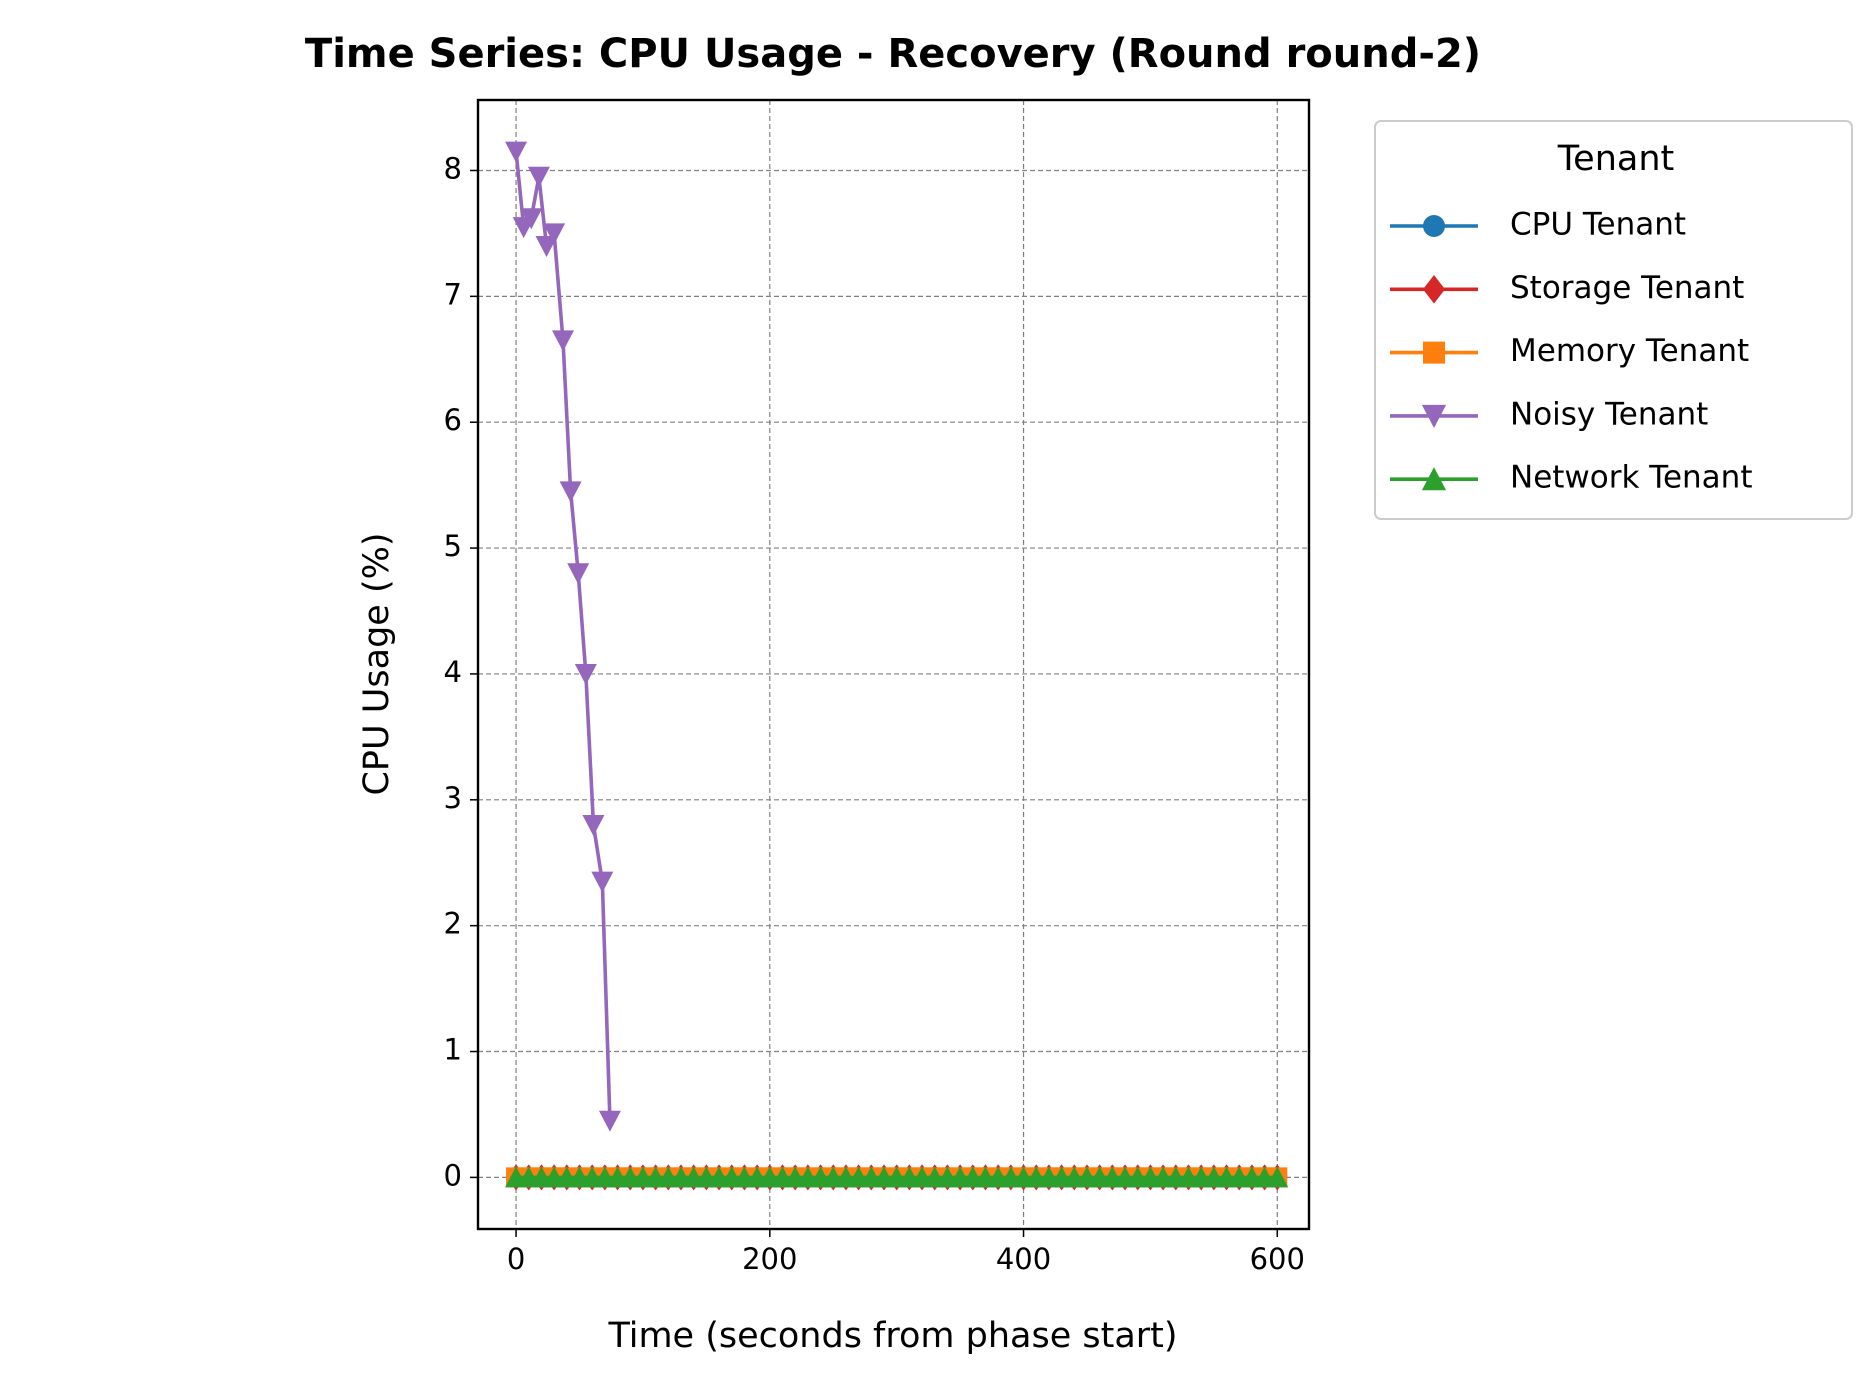  I want to click on y-tick-label: 4, so click(453, 672).